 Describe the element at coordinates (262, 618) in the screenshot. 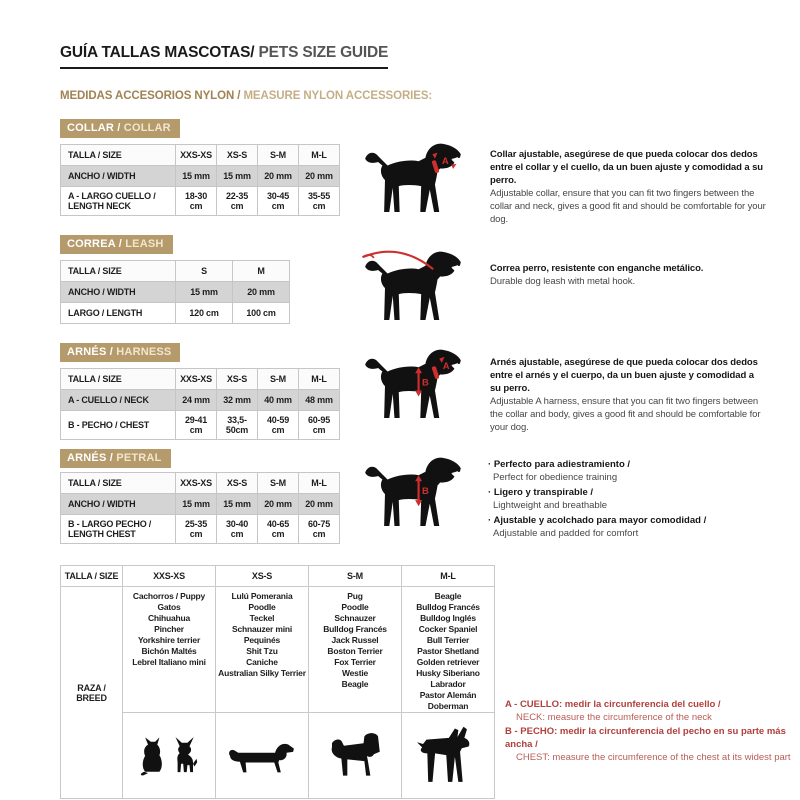

I see `breed-name: Teckel` at that location.